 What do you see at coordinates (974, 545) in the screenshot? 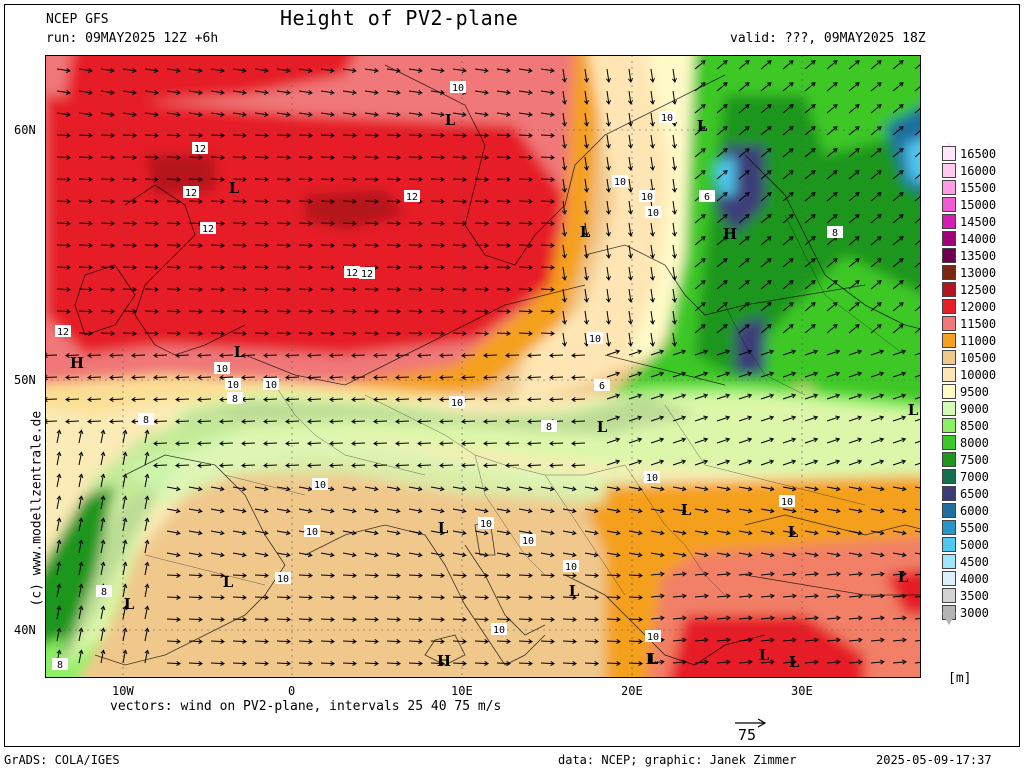
I see `legend-label: 5000` at bounding box center [974, 545].